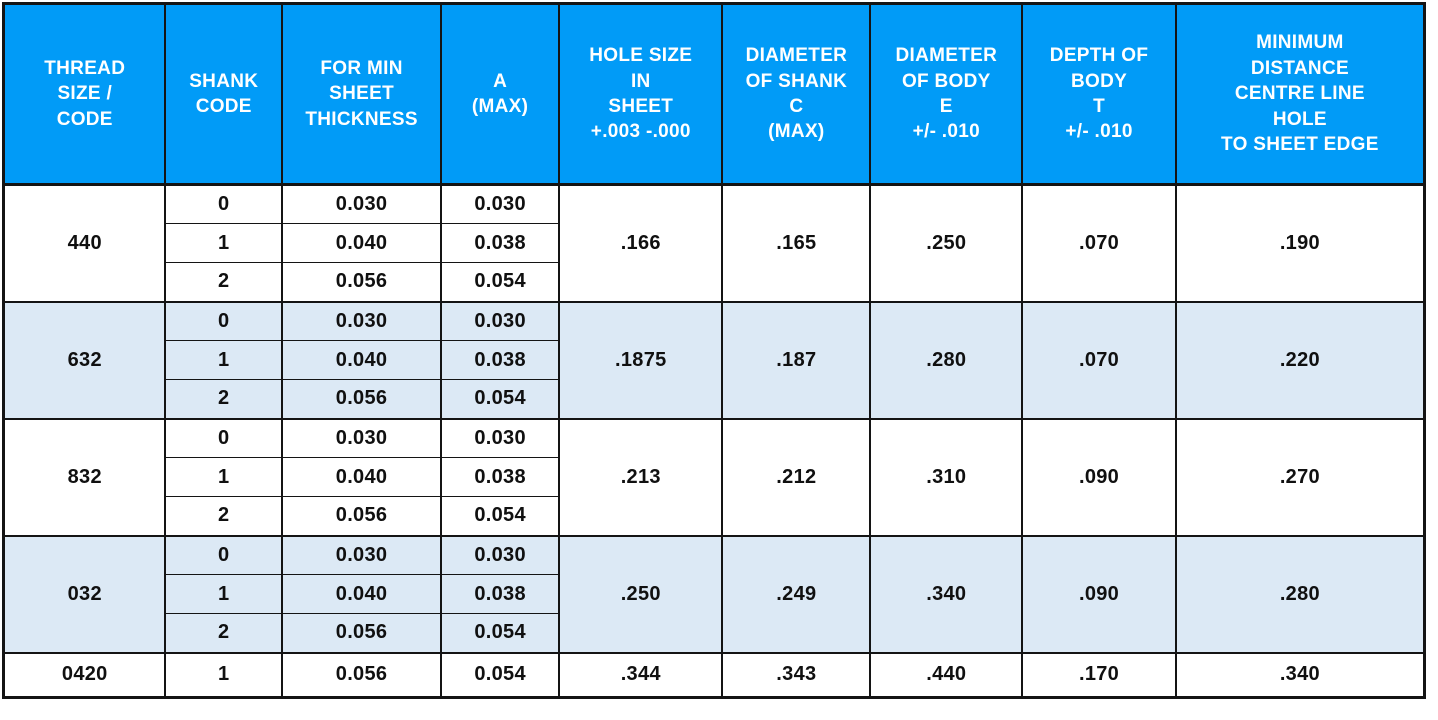  Describe the element at coordinates (84, 476) in the screenshot. I see `thread-size-cell: 832` at that location.